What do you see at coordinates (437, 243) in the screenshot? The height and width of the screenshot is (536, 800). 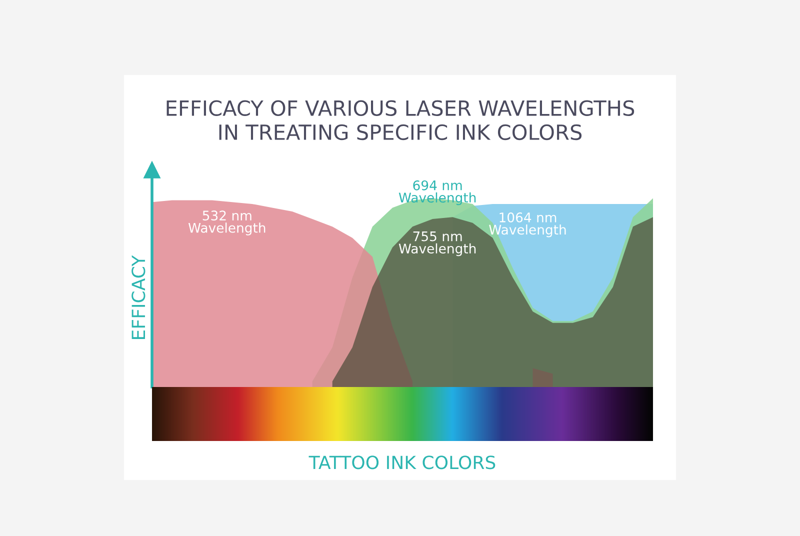 I see `series-label: 755 nm Wavelength` at bounding box center [437, 243].